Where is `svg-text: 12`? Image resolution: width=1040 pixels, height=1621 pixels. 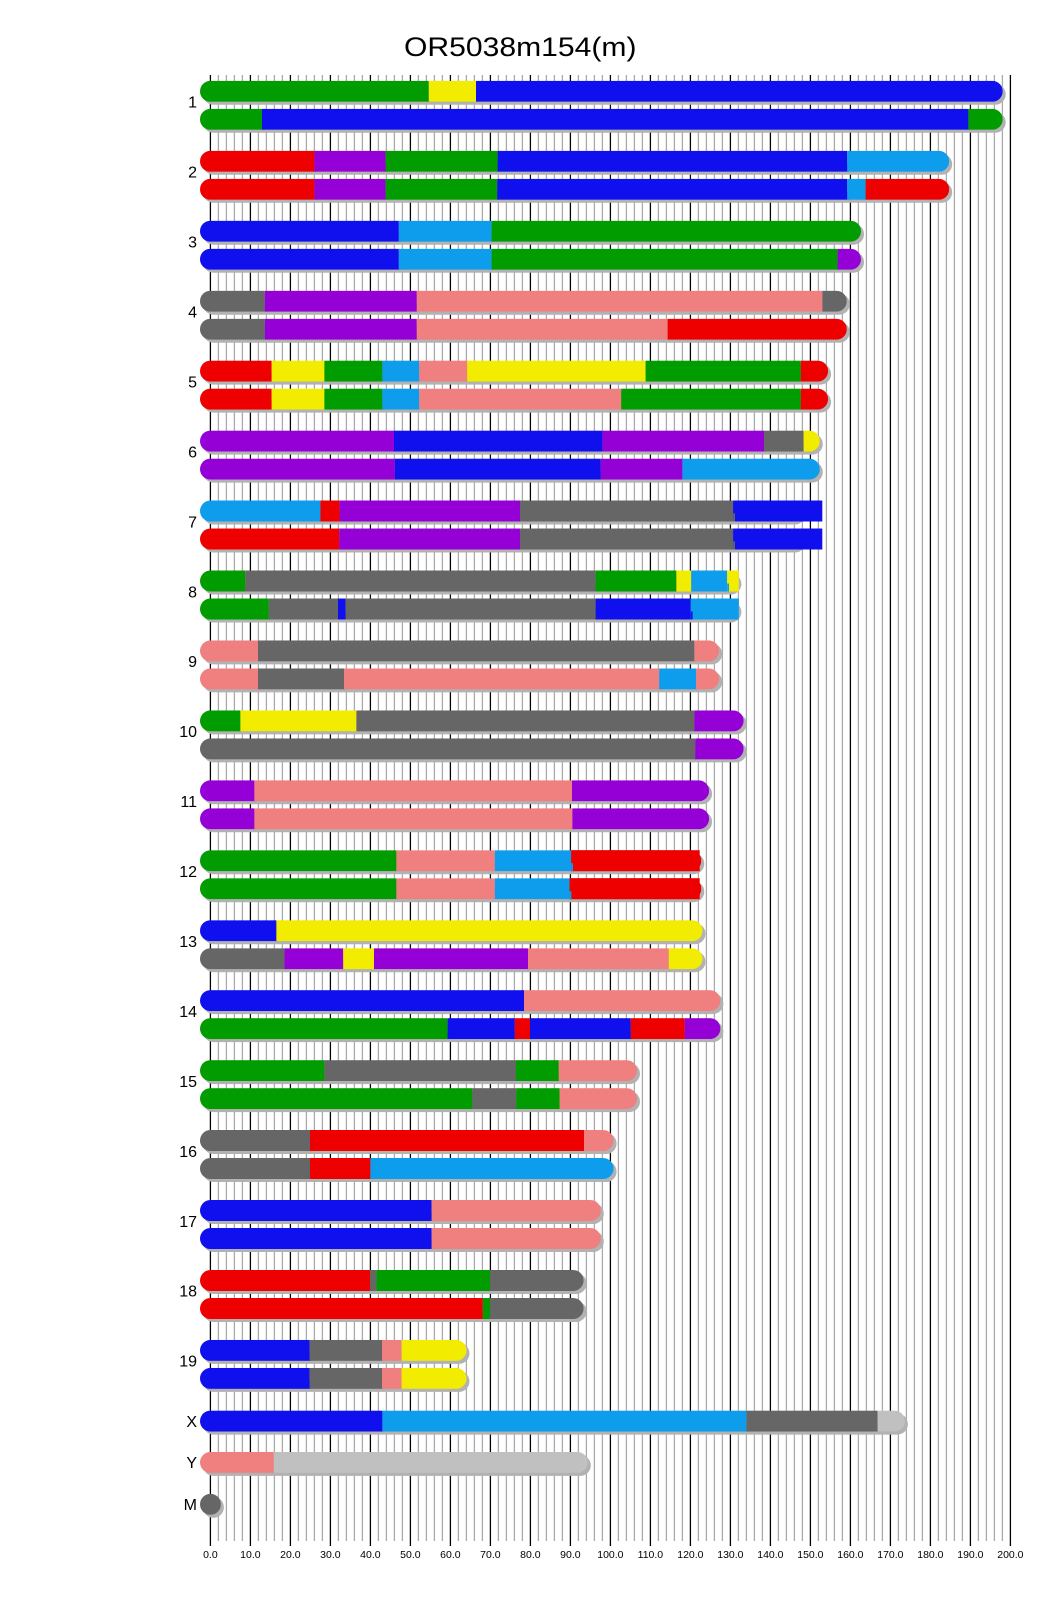
svg-text: 12 is located at coordinates (188, 872).